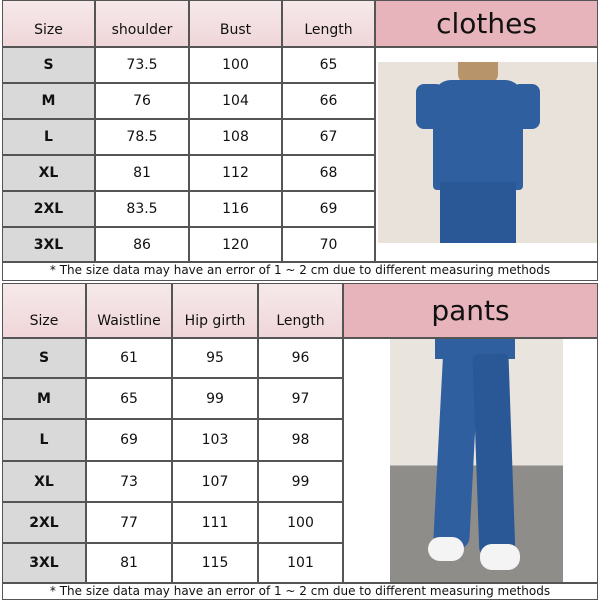 Image resolution: width=600 pixels, height=600 pixels. What do you see at coordinates (142, 137) in the screenshot?
I see `clothes-value-cell: 78.5` at bounding box center [142, 137].